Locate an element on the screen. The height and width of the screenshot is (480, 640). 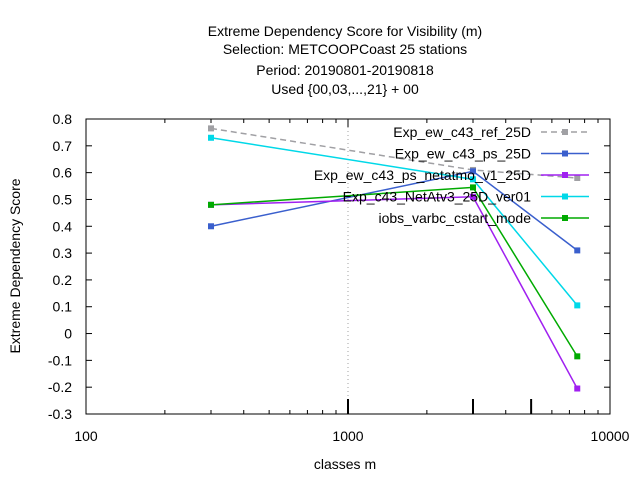
y-tick-label-9: 0.6 is located at coordinates (63, 173).